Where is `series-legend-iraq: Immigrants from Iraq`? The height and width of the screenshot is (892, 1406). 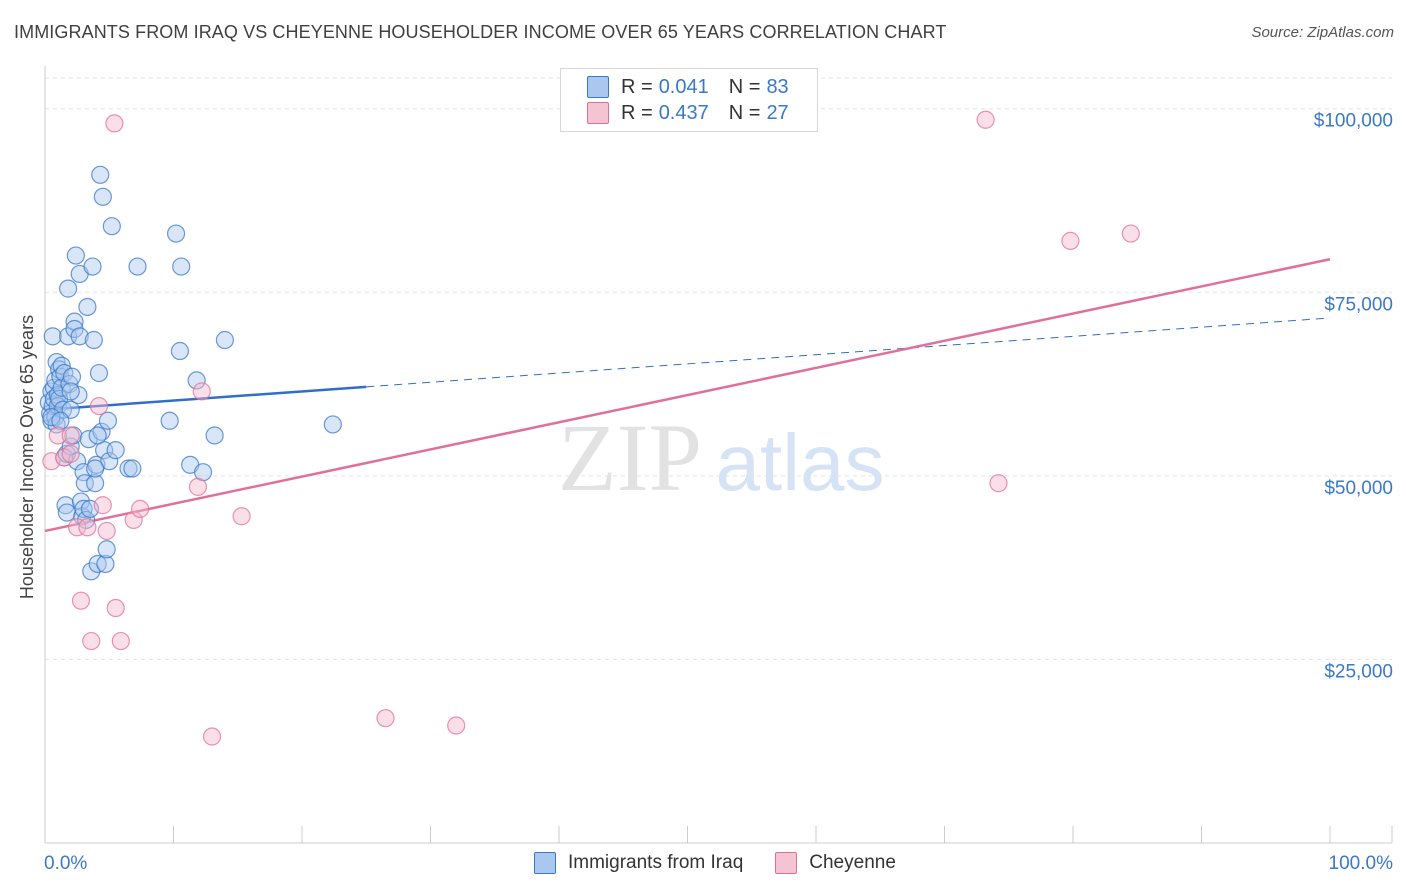
series-legend-iraq: Immigrants from Iraq is located at coordinates (638, 863).